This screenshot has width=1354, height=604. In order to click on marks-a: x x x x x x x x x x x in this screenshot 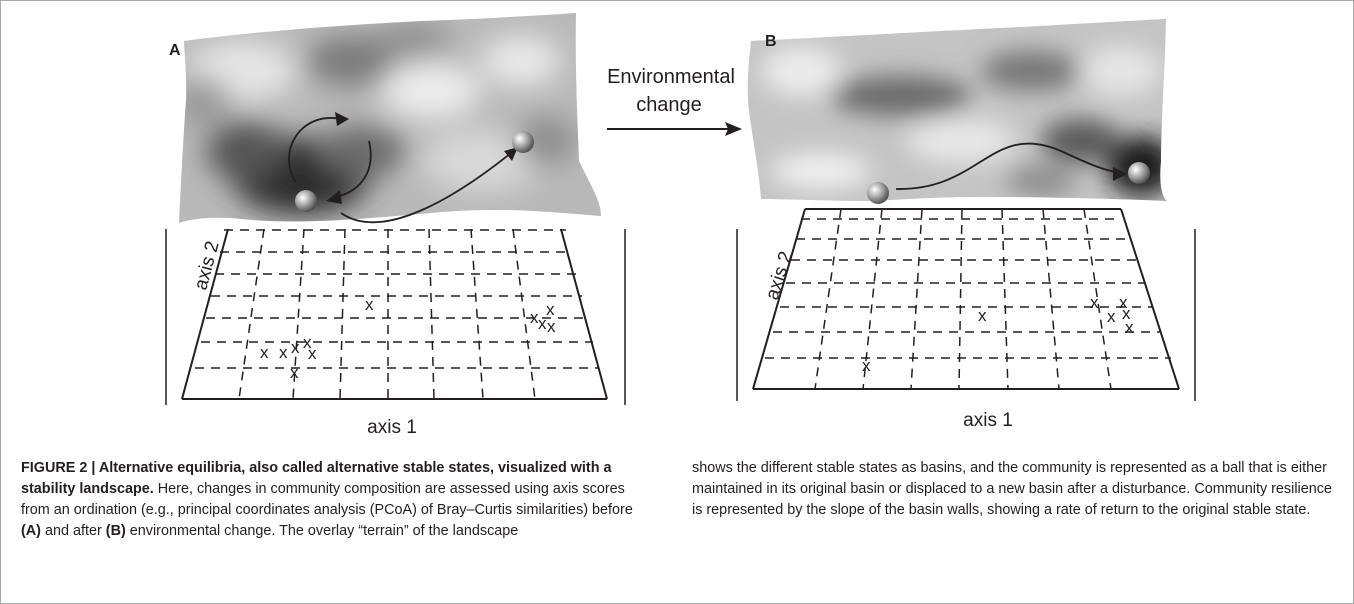, I will do `click(408, 338)`.